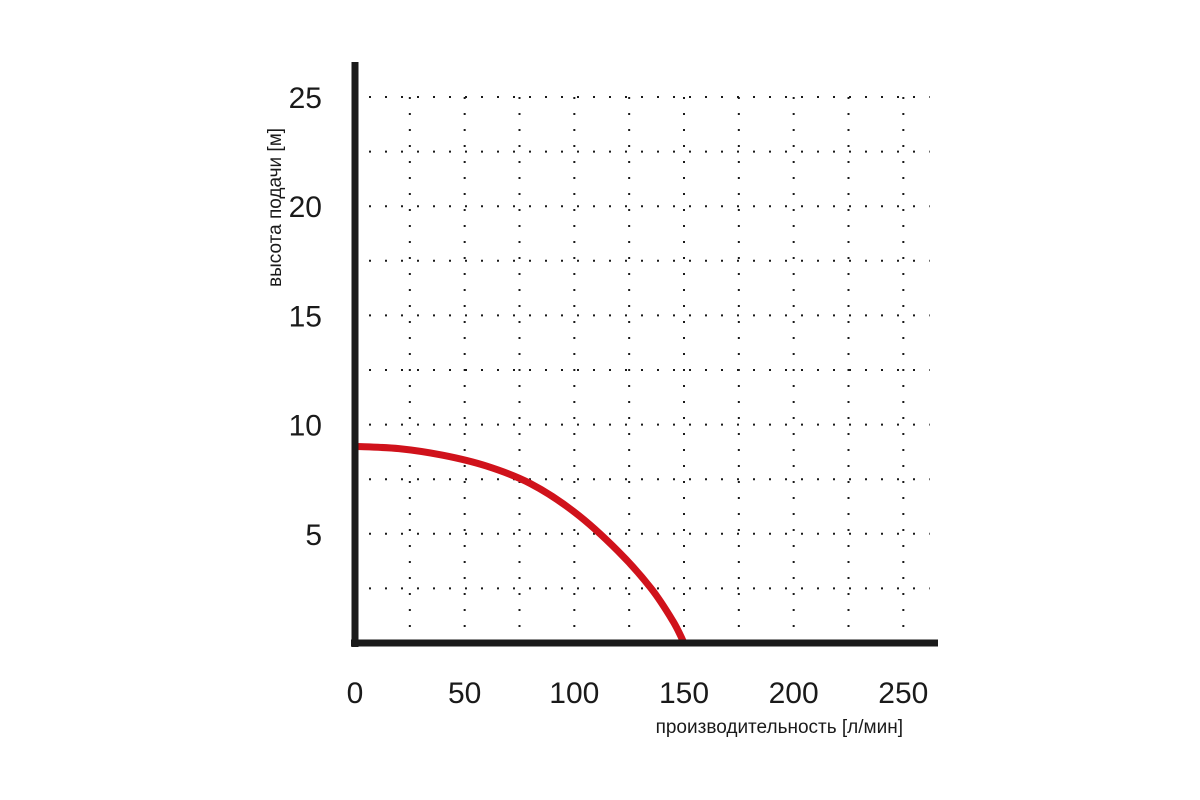 Image resolution: width=1200 pixels, height=800 pixels. Describe the element at coordinates (355, 693) in the screenshot. I see `x-tick-label: 0` at that location.